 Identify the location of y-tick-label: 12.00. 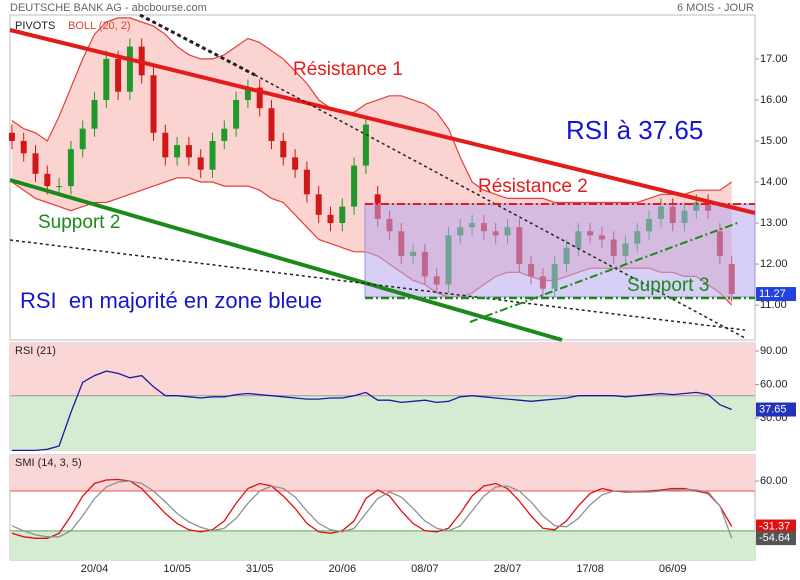
(774, 264).